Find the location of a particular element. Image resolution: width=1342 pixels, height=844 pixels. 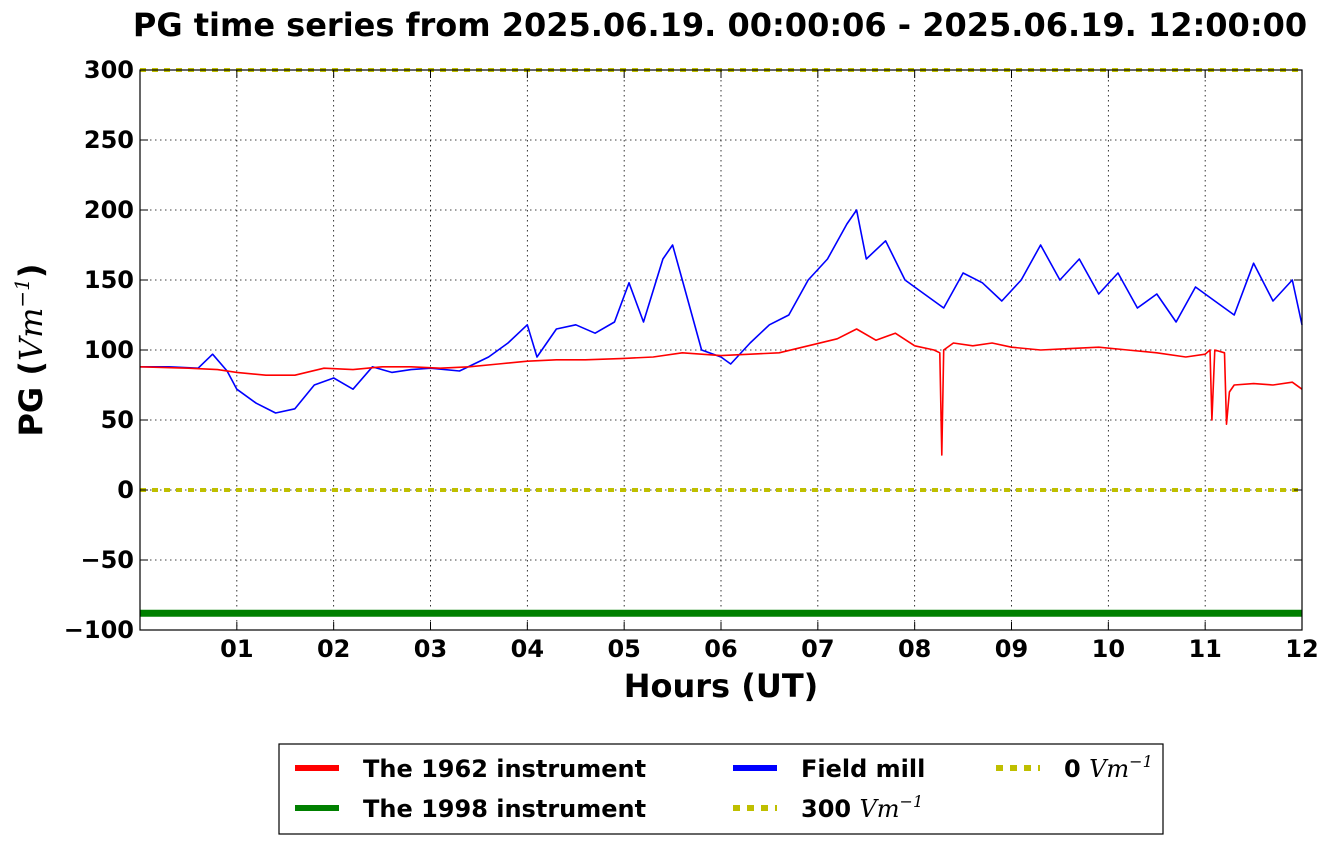

legend-box is located at coordinates (721, 789).